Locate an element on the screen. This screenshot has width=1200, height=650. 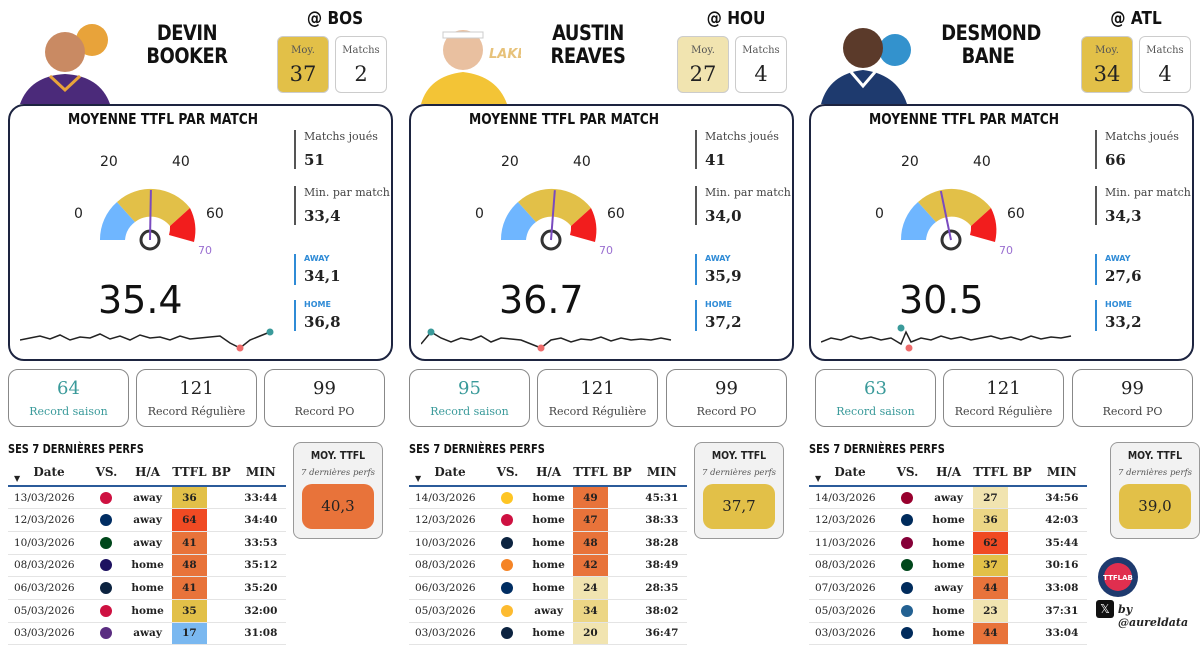
row-ttfl: 36 is located at coordinates (189, 498).